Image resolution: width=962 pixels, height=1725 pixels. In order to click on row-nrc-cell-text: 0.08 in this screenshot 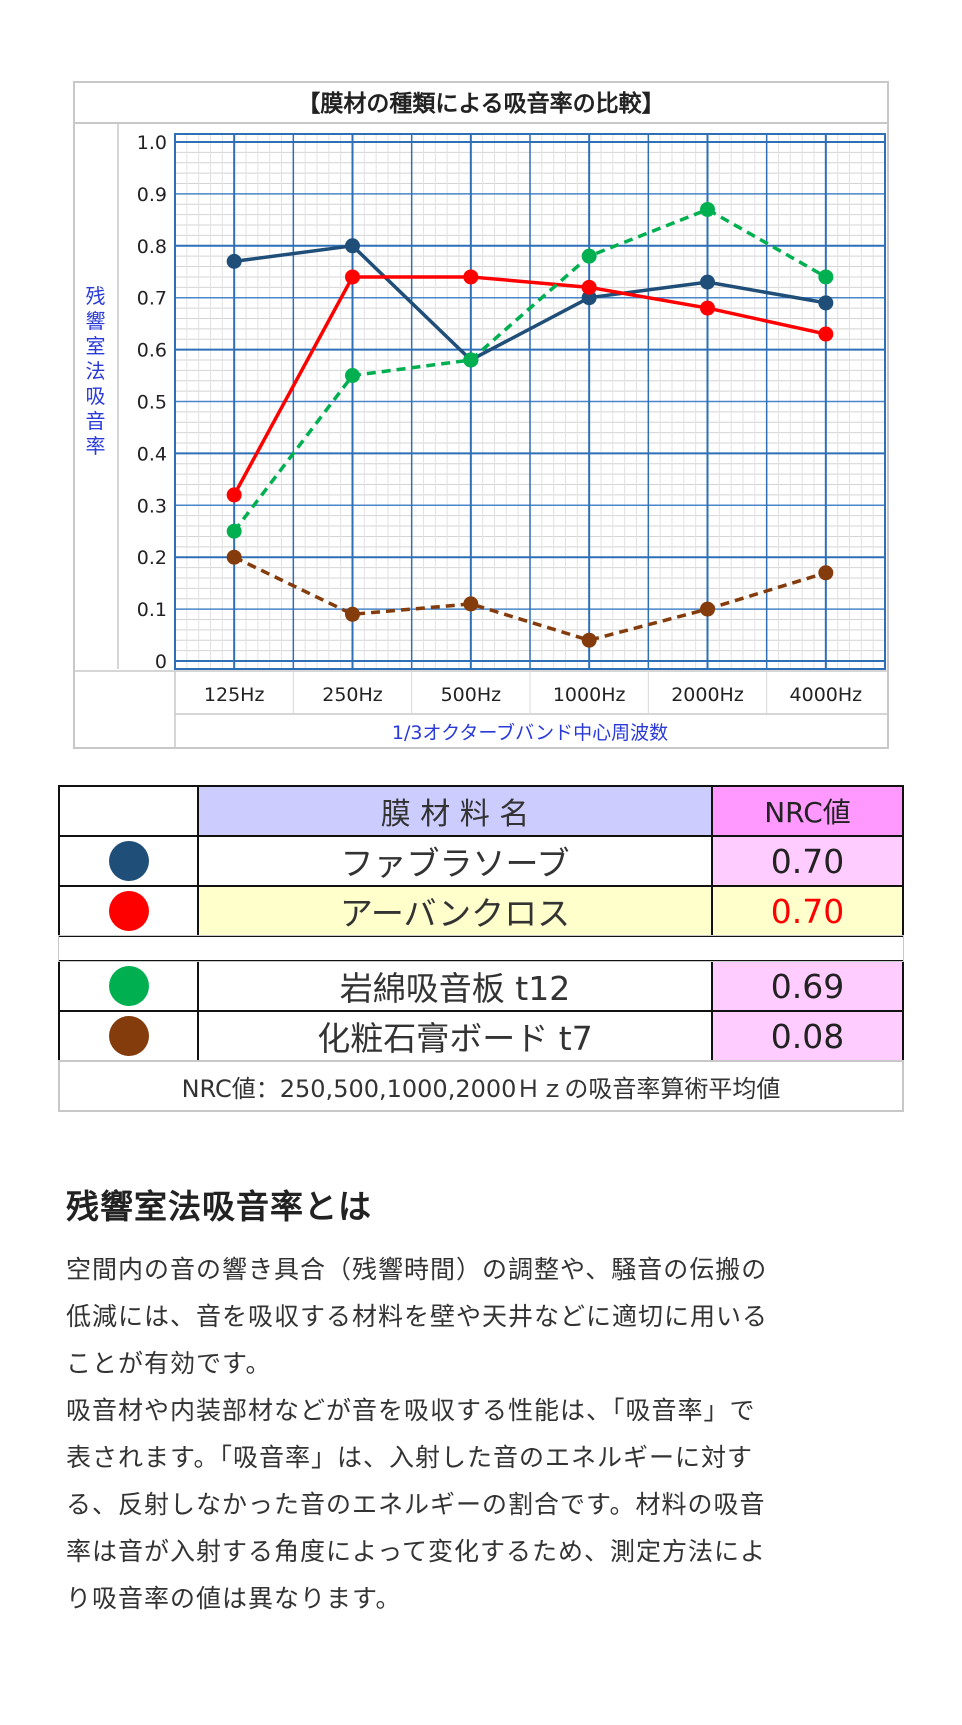, I will do `click(807, 1036)`.